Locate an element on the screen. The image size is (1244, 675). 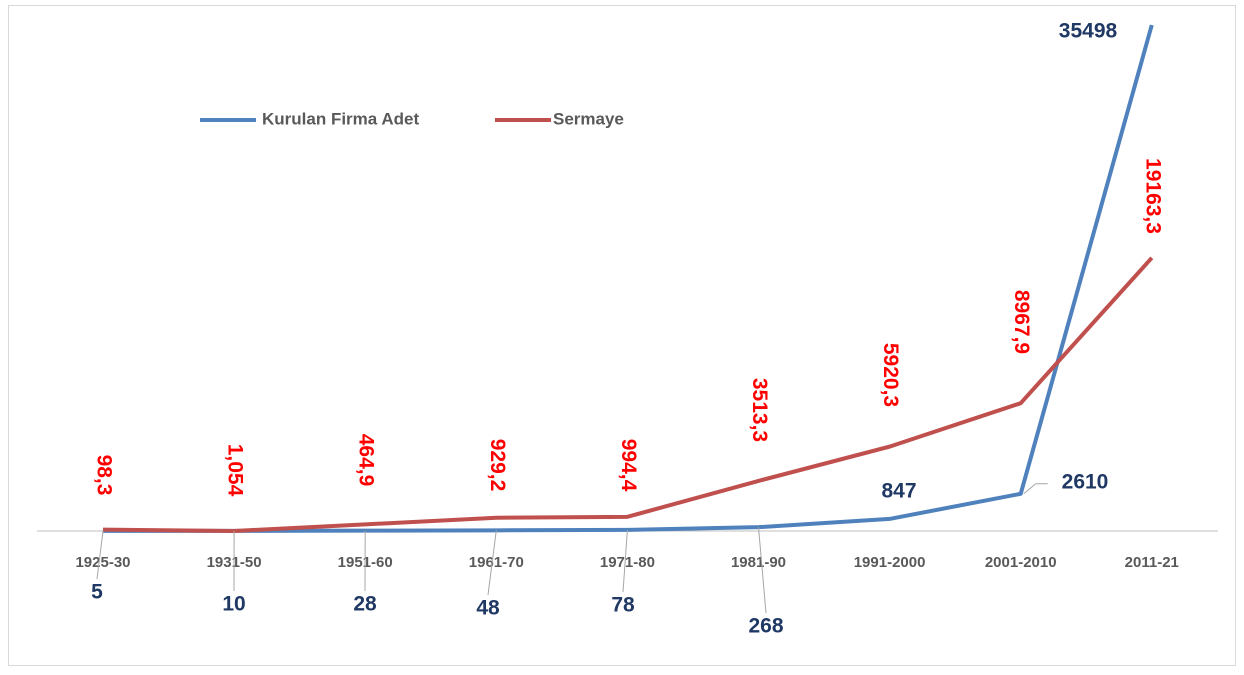
data-label: 28 is located at coordinates (365, 604).